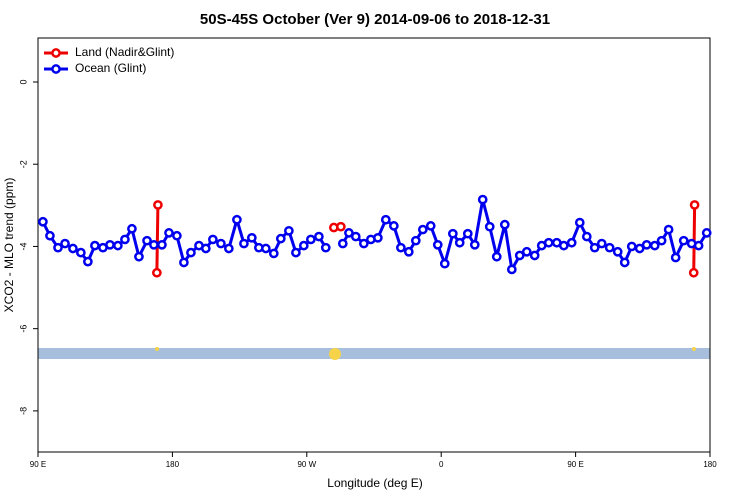 The width and height of the screenshot is (750, 500). I want to click on y-tick-label: 0, so click(23, 81).